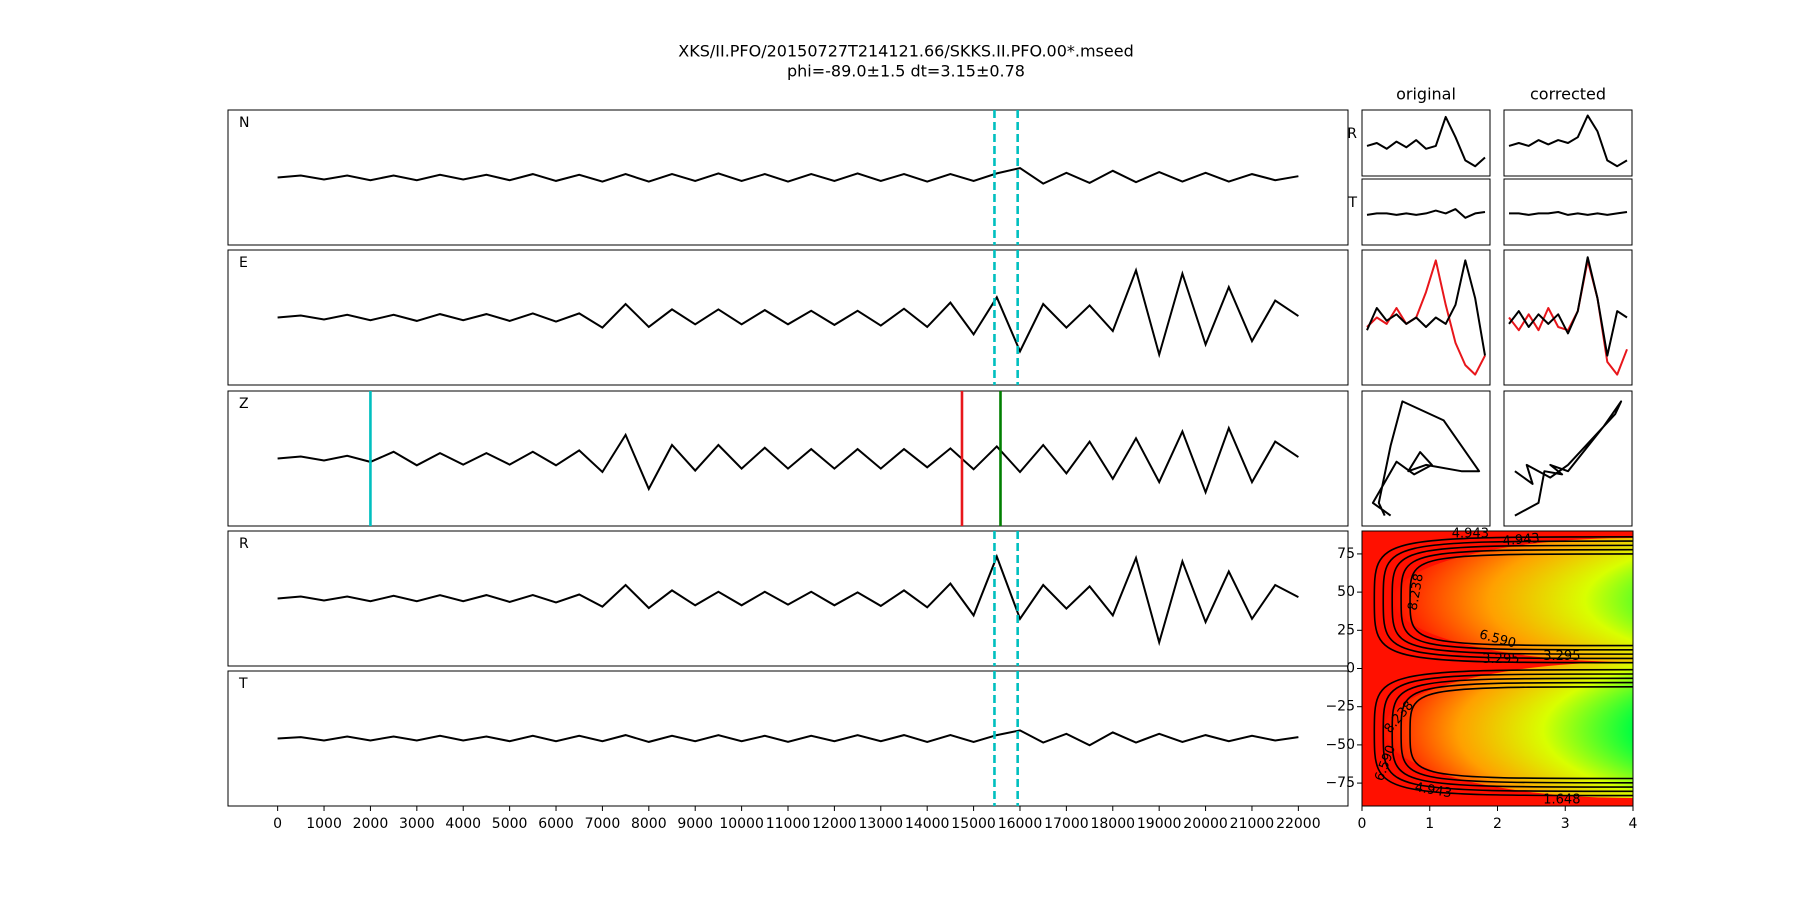 This screenshot has height=900, width=1800. What do you see at coordinates (1205, 824) in the screenshot?
I see `x-tick-label: 20000` at bounding box center [1205, 824].